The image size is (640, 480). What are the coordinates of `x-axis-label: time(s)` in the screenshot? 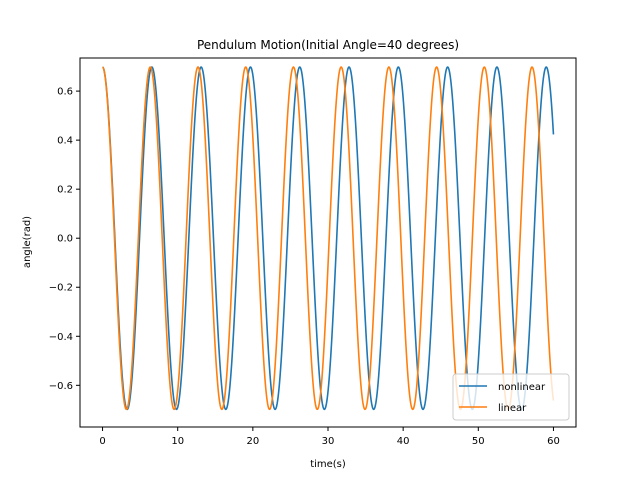 It's located at (328, 464).